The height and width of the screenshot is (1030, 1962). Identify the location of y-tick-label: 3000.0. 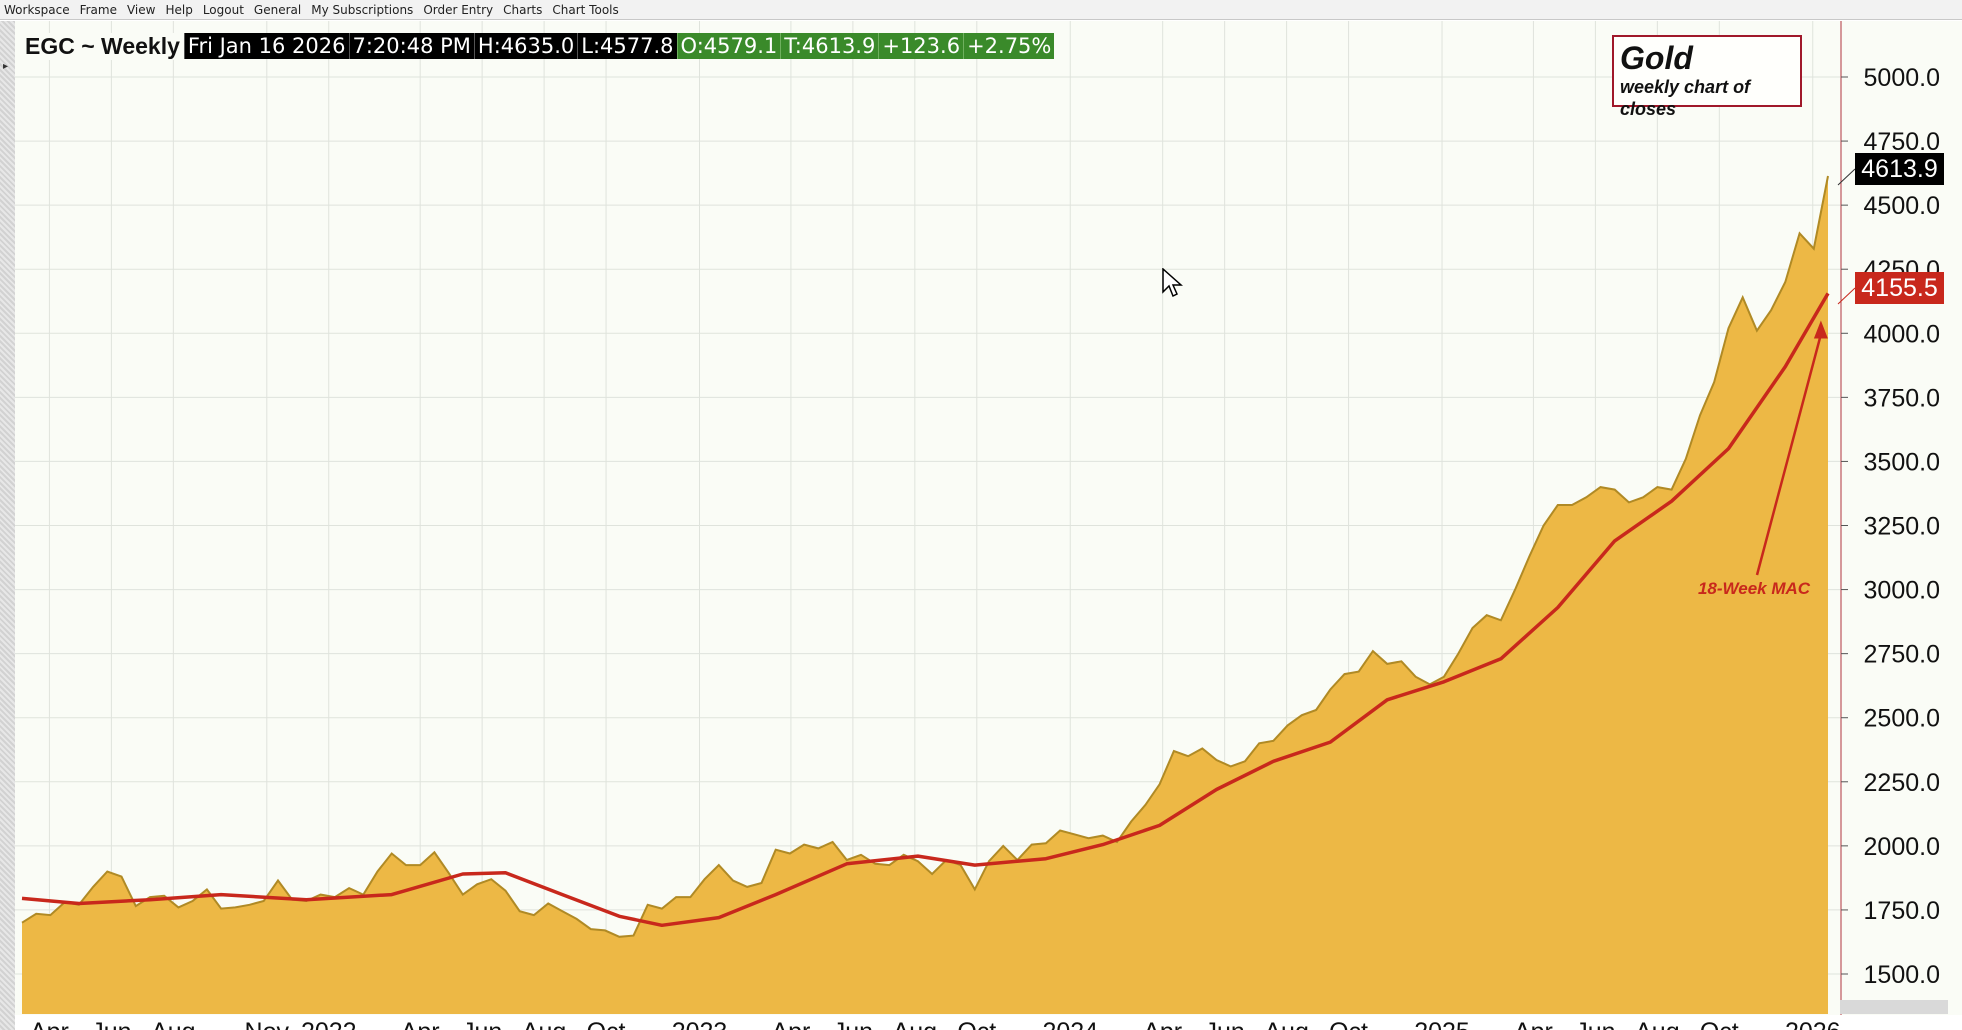
(1902, 591).